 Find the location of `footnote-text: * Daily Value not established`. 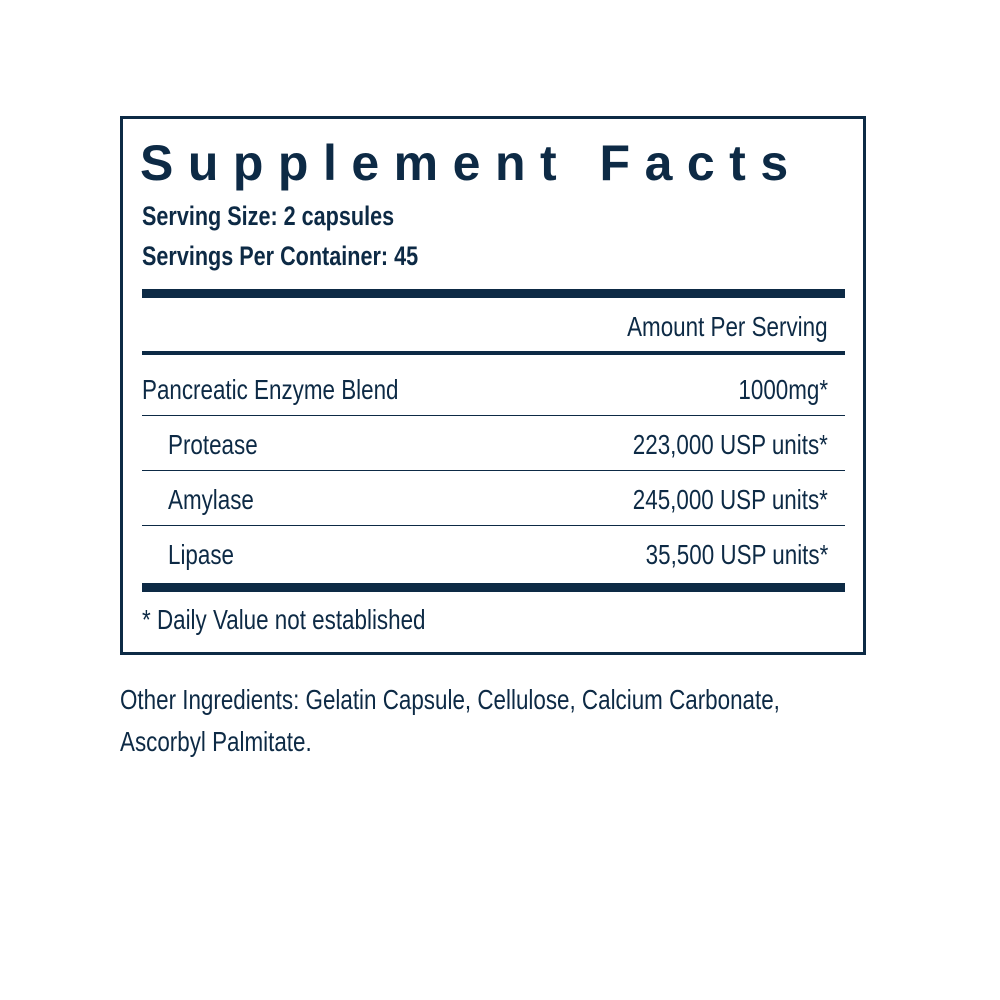

footnote-text: * Daily Value not established is located at coordinates (284, 619).